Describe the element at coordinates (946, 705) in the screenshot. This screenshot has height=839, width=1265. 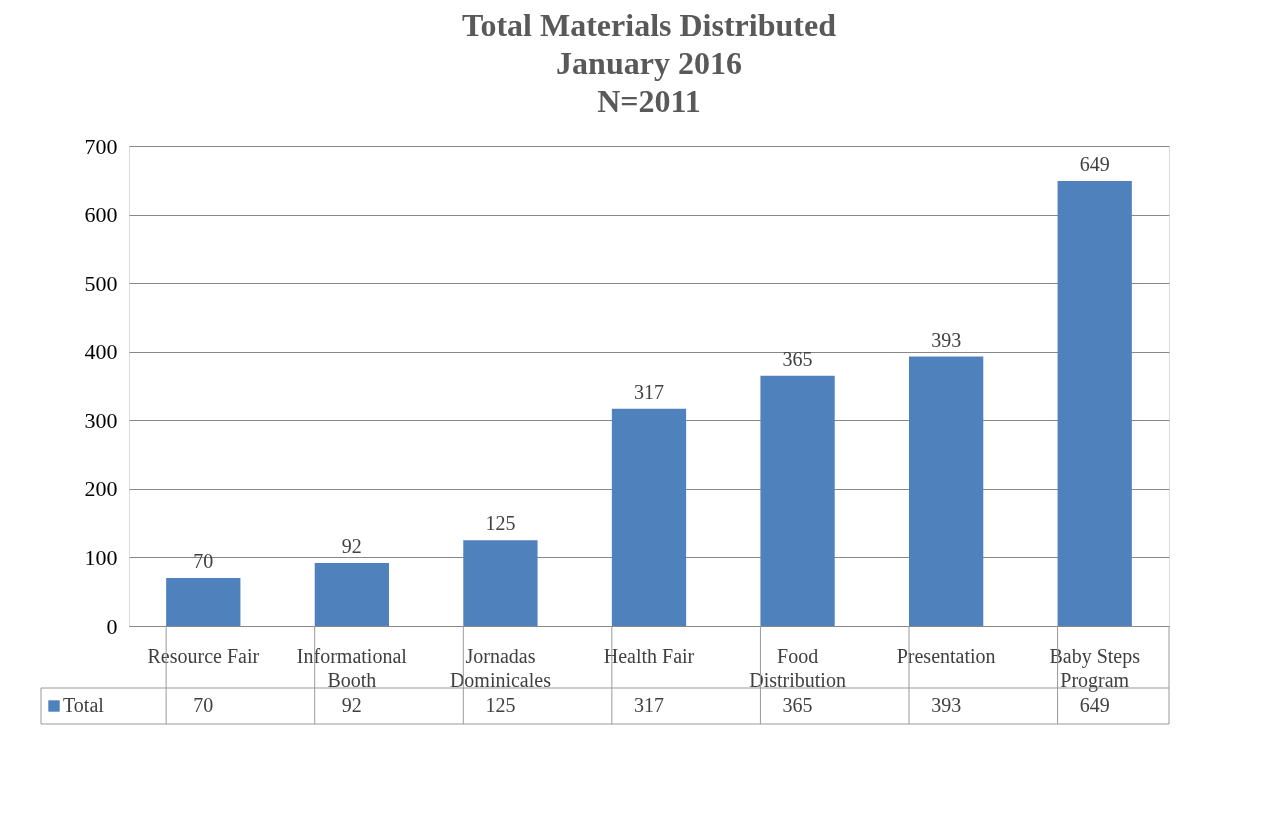
I see `text: 393` at that location.